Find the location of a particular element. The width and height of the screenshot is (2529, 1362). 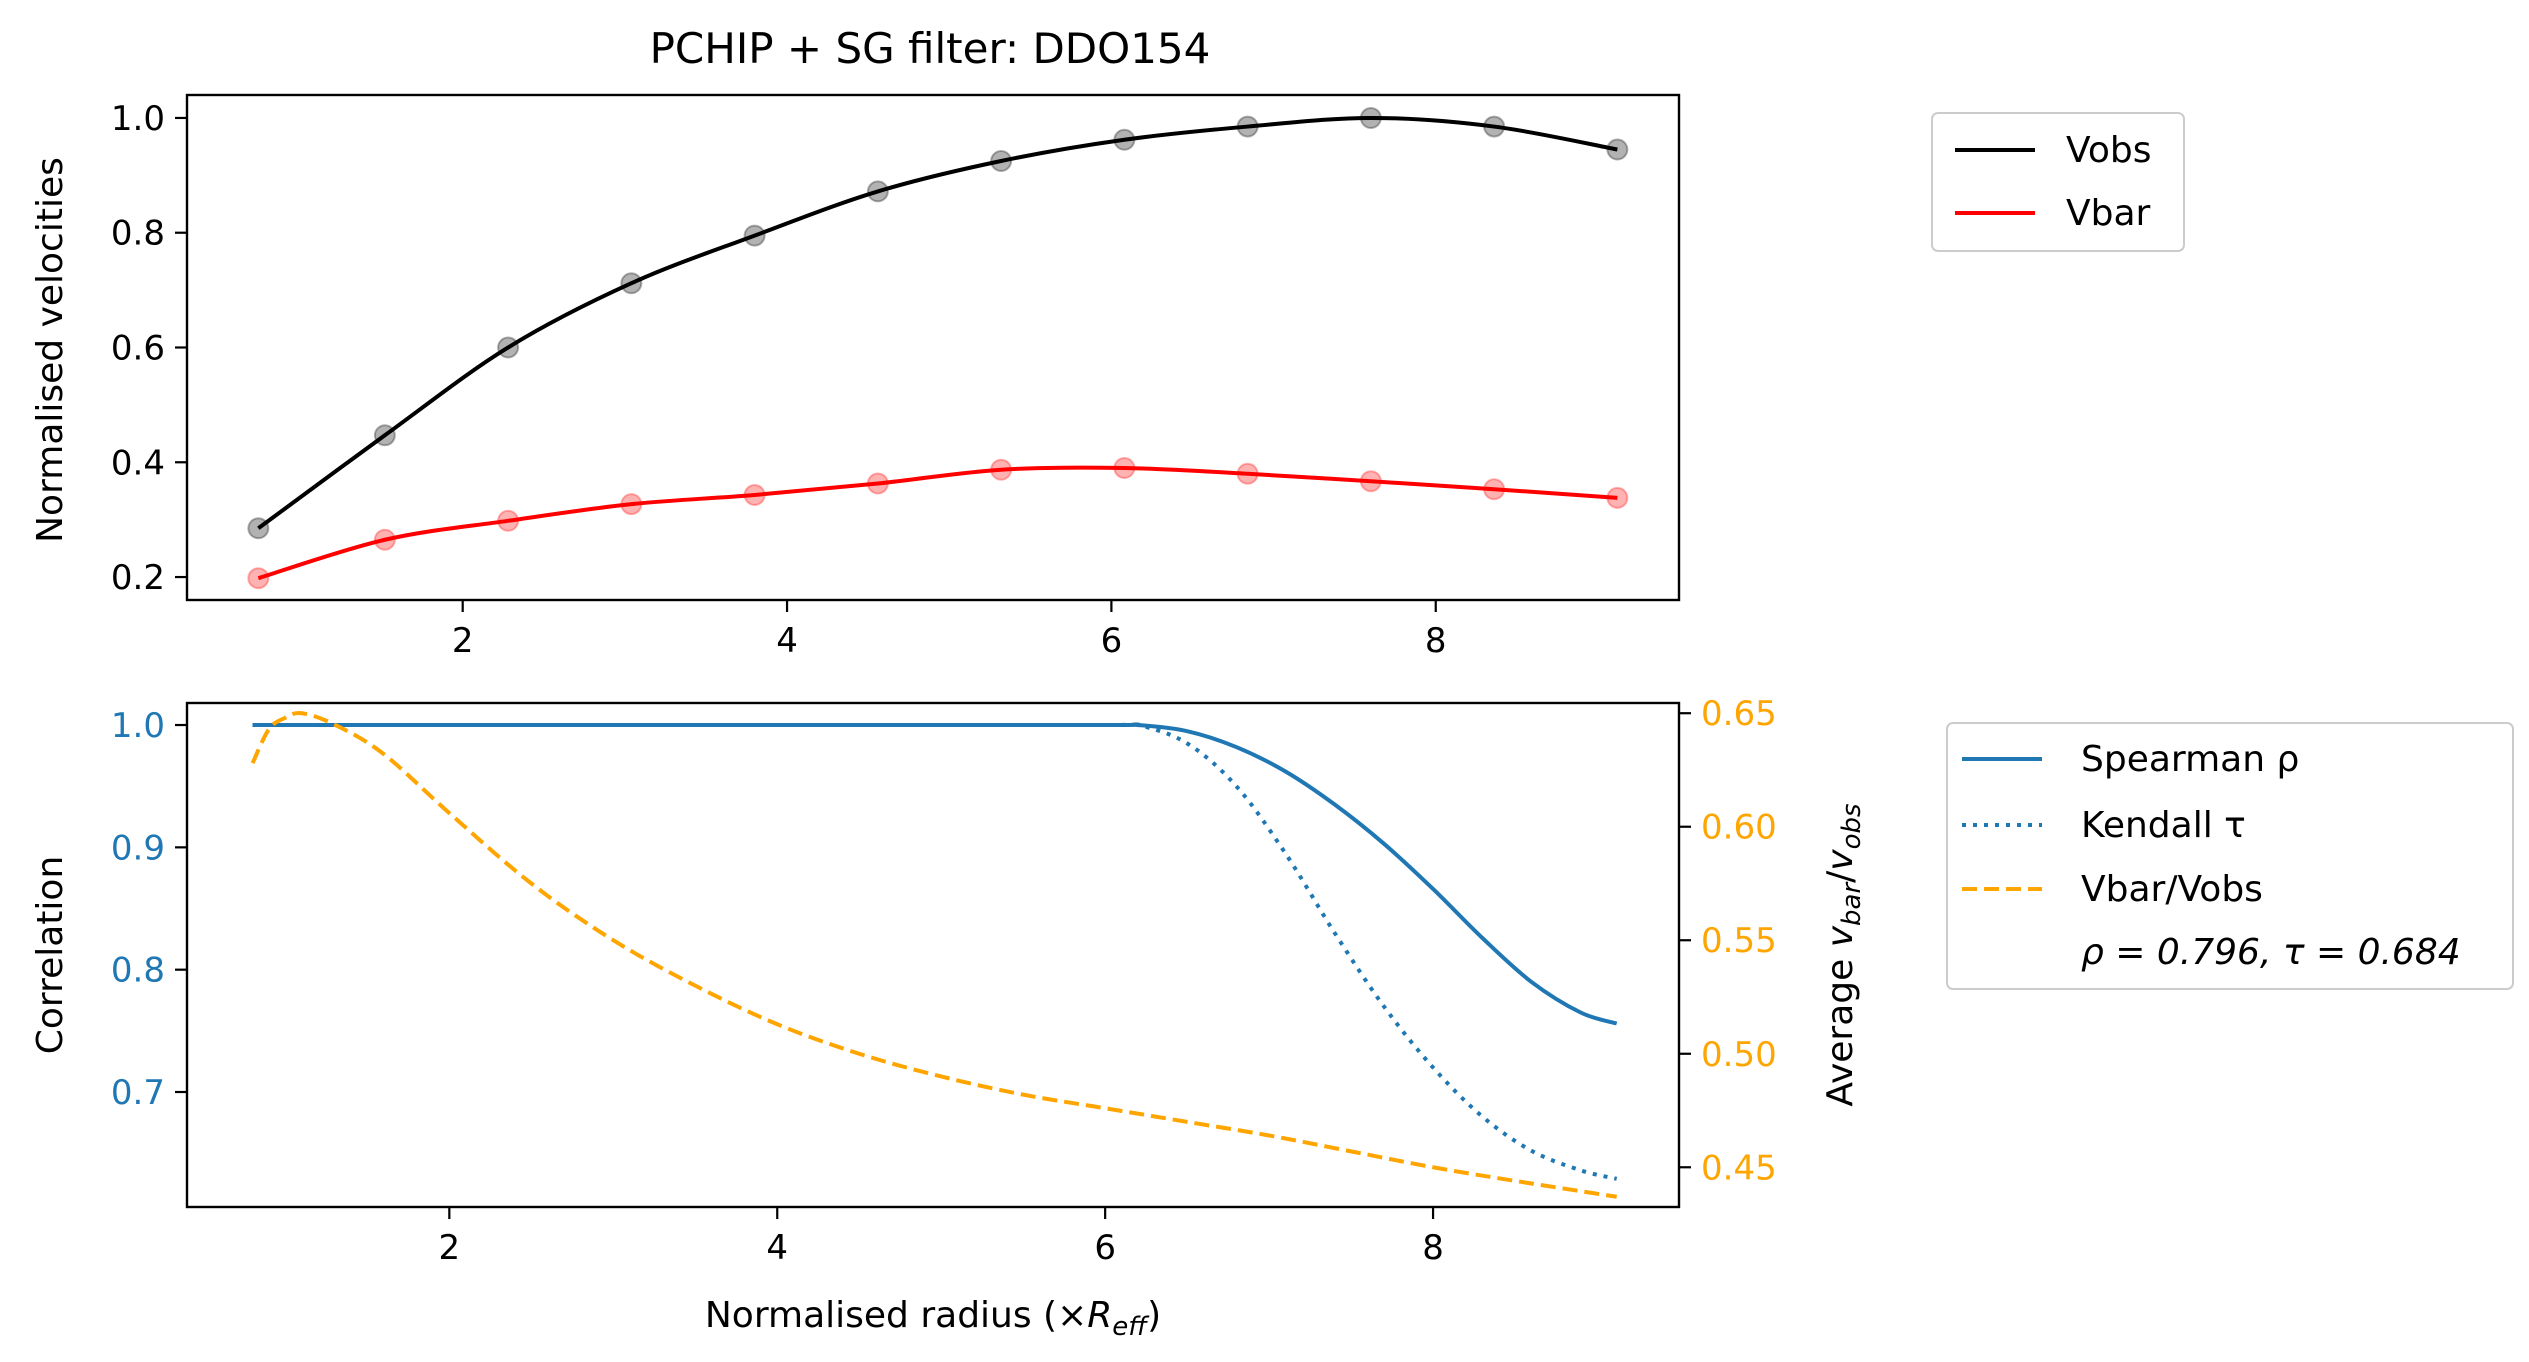

radius-x-tick-label-1: 4 is located at coordinates (777, 1248).